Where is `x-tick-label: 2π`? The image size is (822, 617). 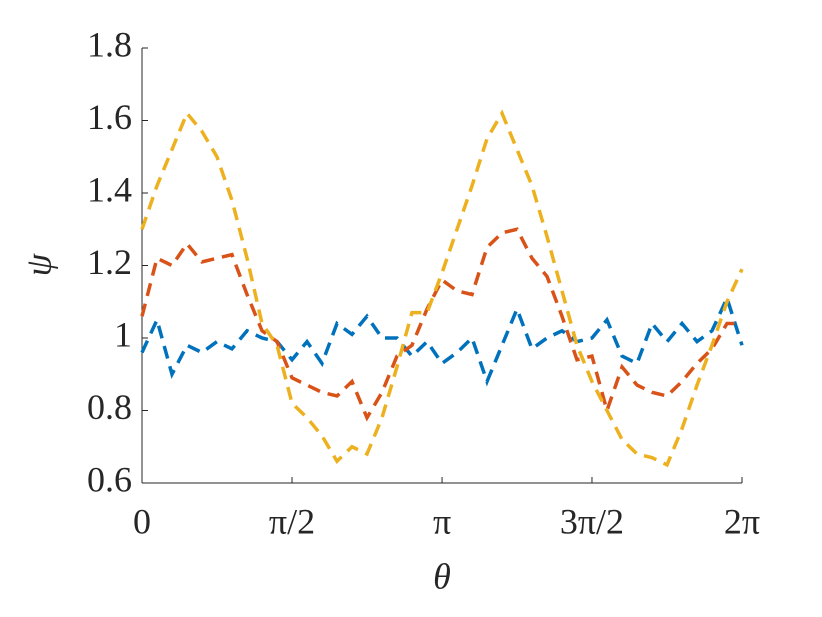
x-tick-label: 2π is located at coordinates (742, 521).